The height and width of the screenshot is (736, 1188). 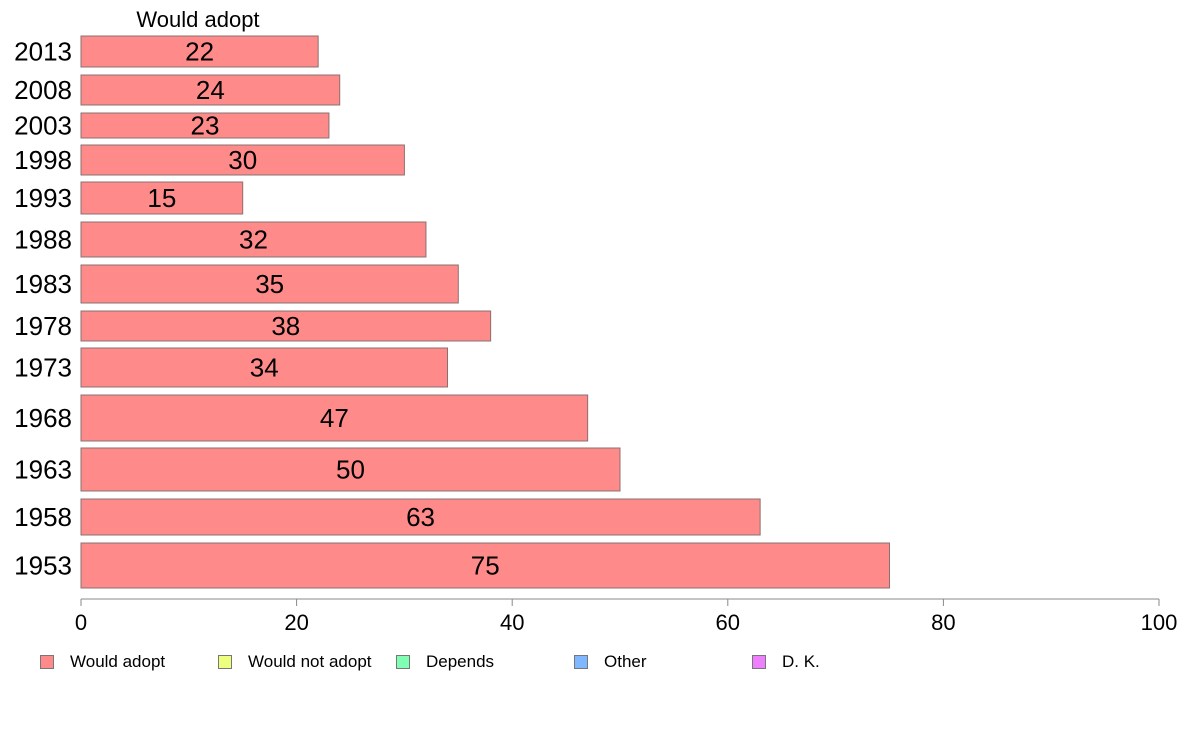 What do you see at coordinates (43, 566) in the screenshot?
I see `category-label-1953: 1953` at bounding box center [43, 566].